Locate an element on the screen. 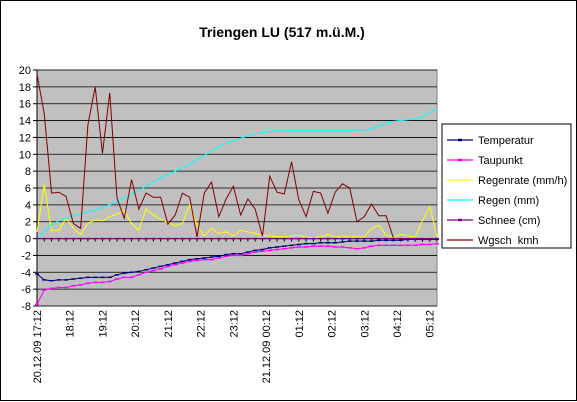 The image size is (577, 402). y-tick-label: 16 is located at coordinates (25, 105).